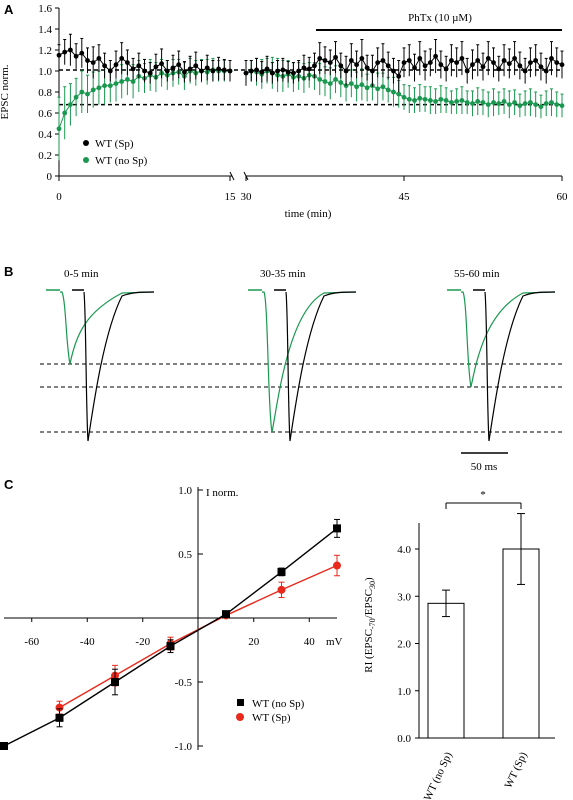  I want to click on panel-label-b: B, so click(8, 271).